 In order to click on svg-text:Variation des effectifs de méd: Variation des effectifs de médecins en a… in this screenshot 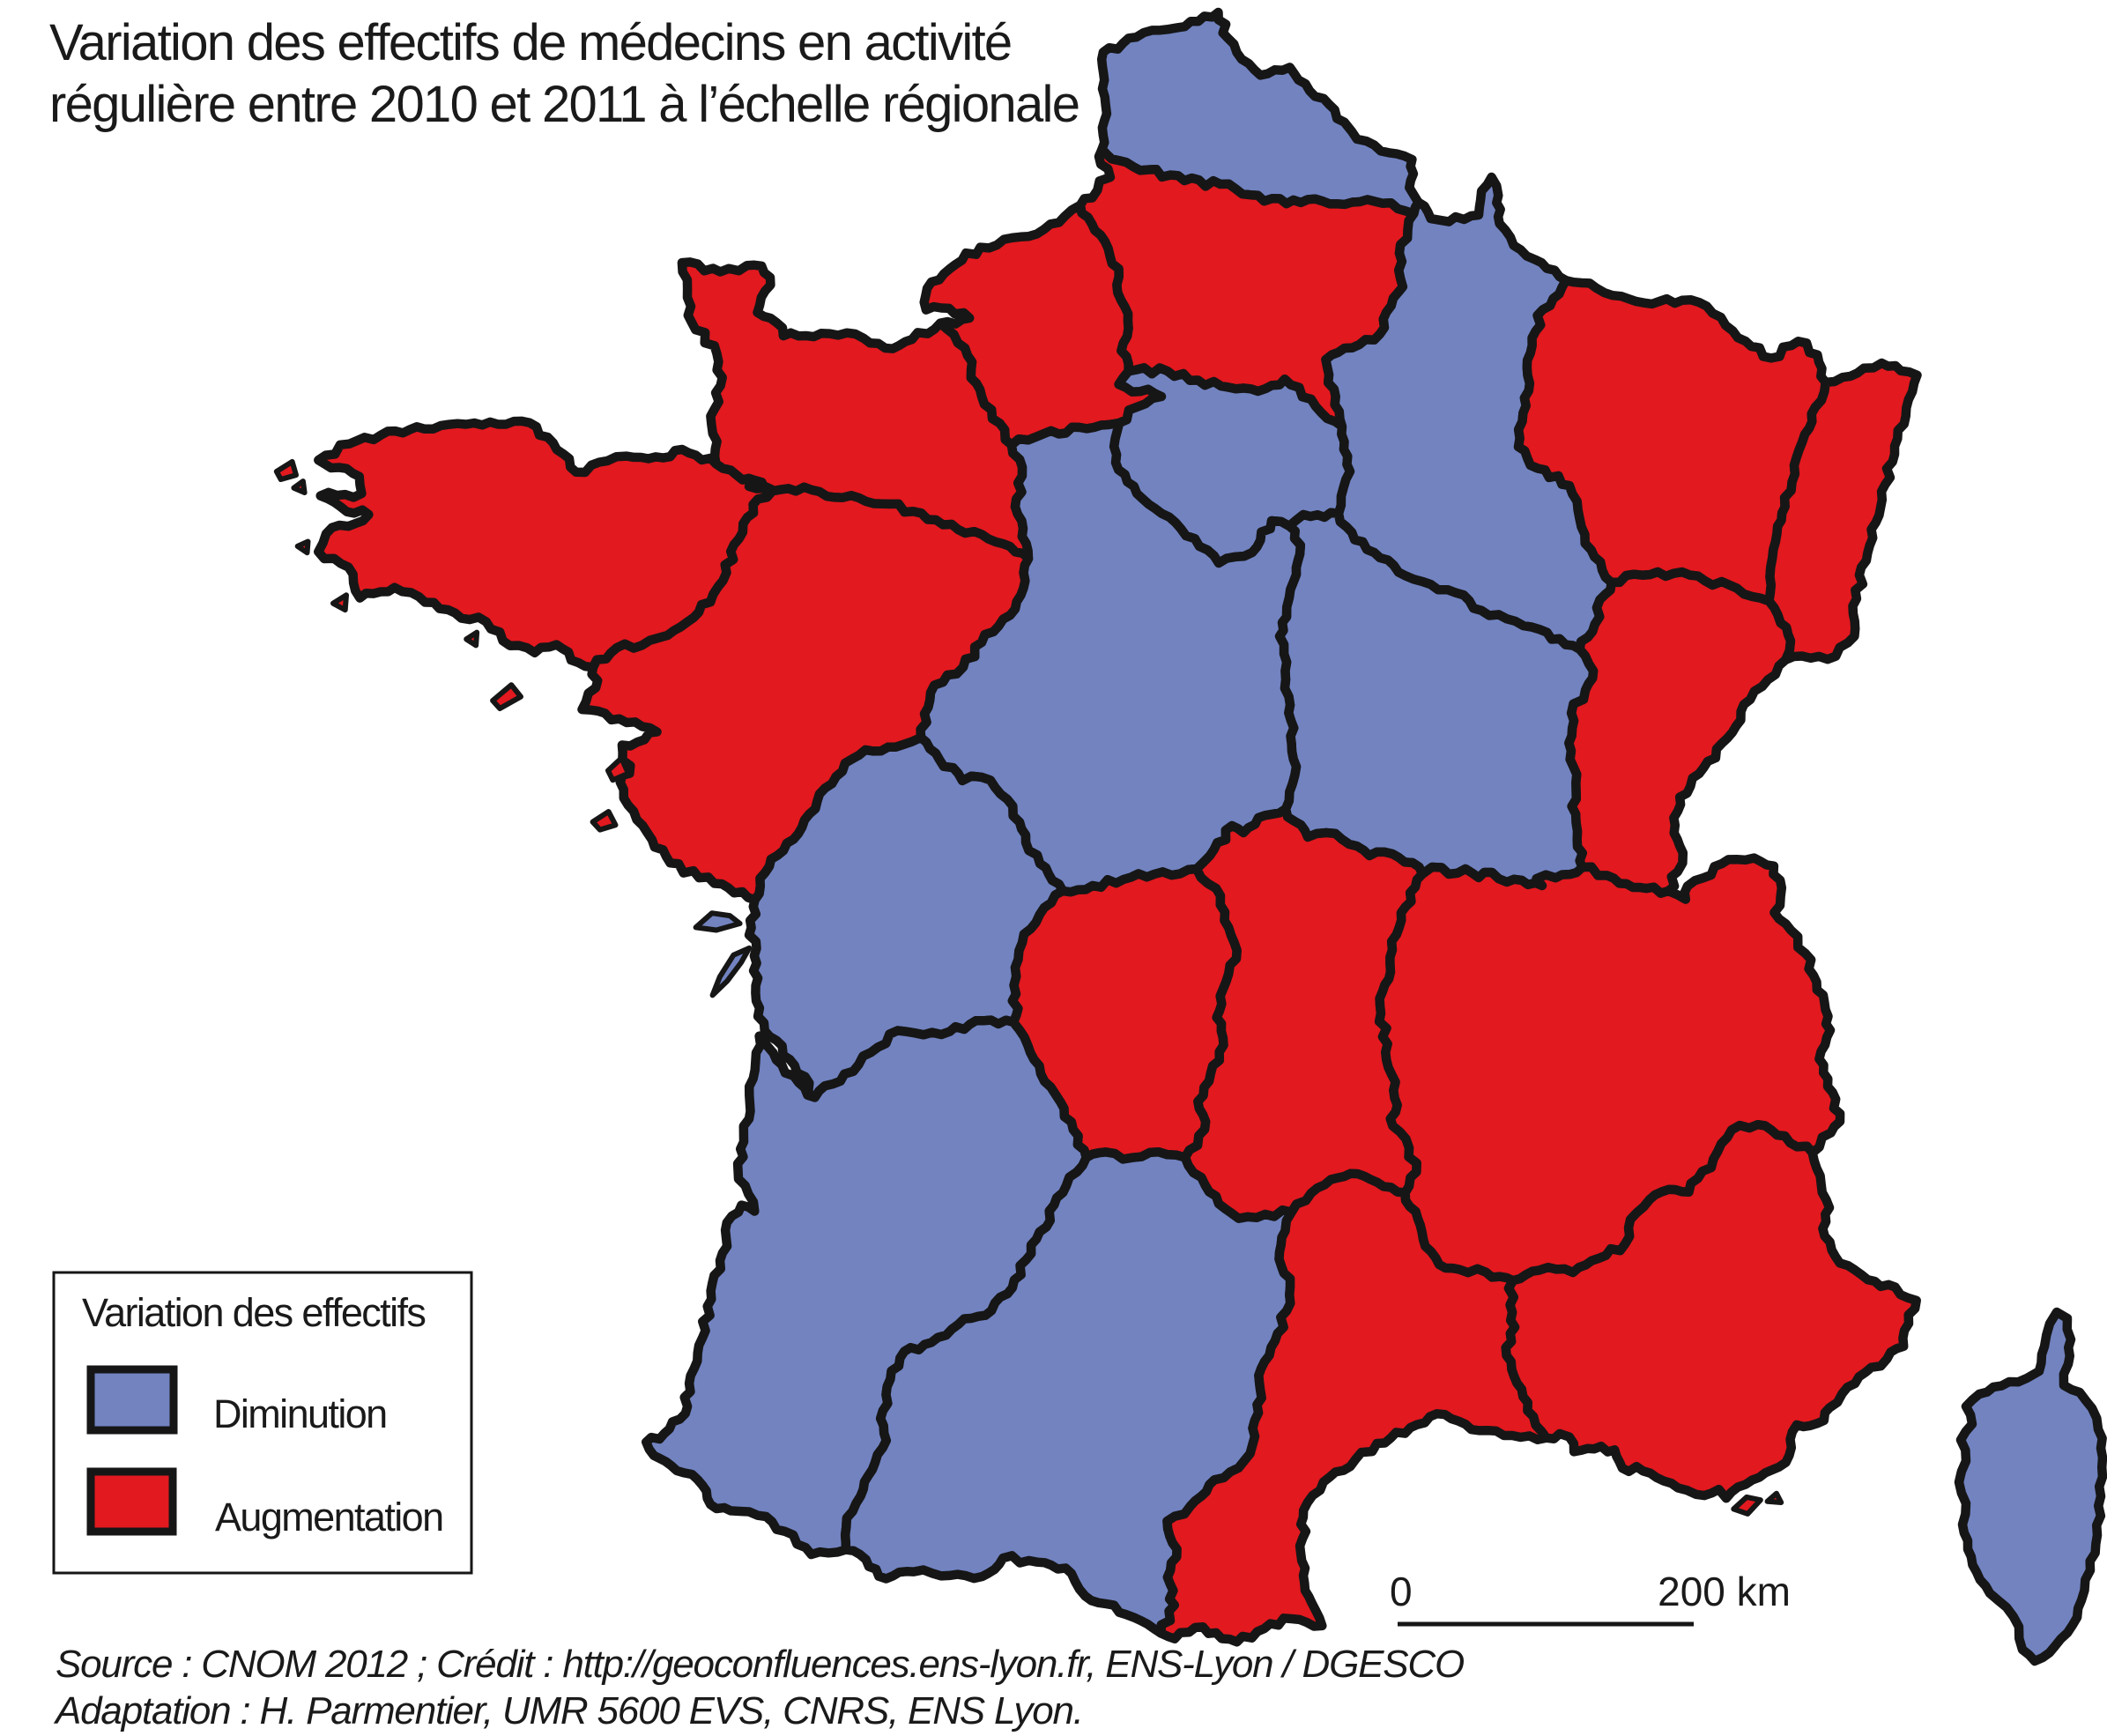, I will do `click(530, 42)`.